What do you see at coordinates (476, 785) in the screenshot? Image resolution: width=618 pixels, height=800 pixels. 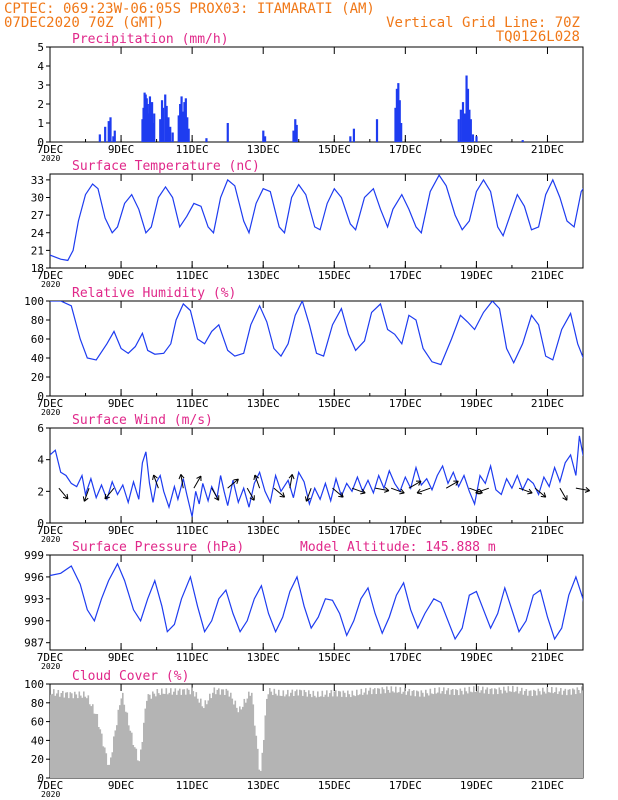 I see `x-tick-label: 19DEC` at bounding box center [476, 785].